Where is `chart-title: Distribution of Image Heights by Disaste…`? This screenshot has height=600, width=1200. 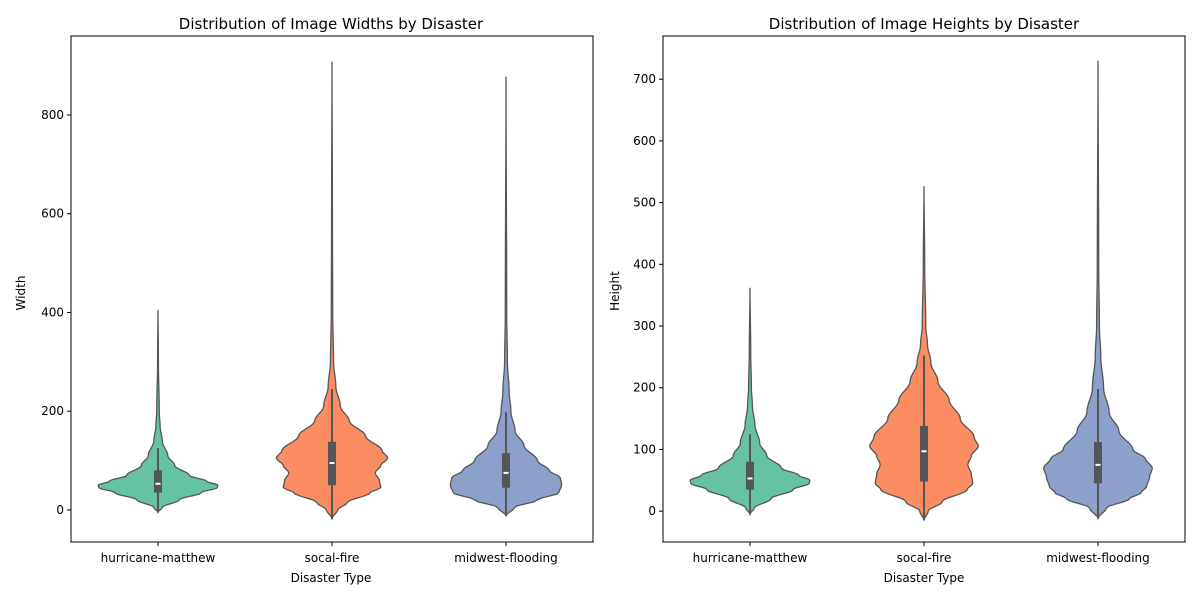 chart-title: Distribution of Image Heights by Disaste… is located at coordinates (924, 24).